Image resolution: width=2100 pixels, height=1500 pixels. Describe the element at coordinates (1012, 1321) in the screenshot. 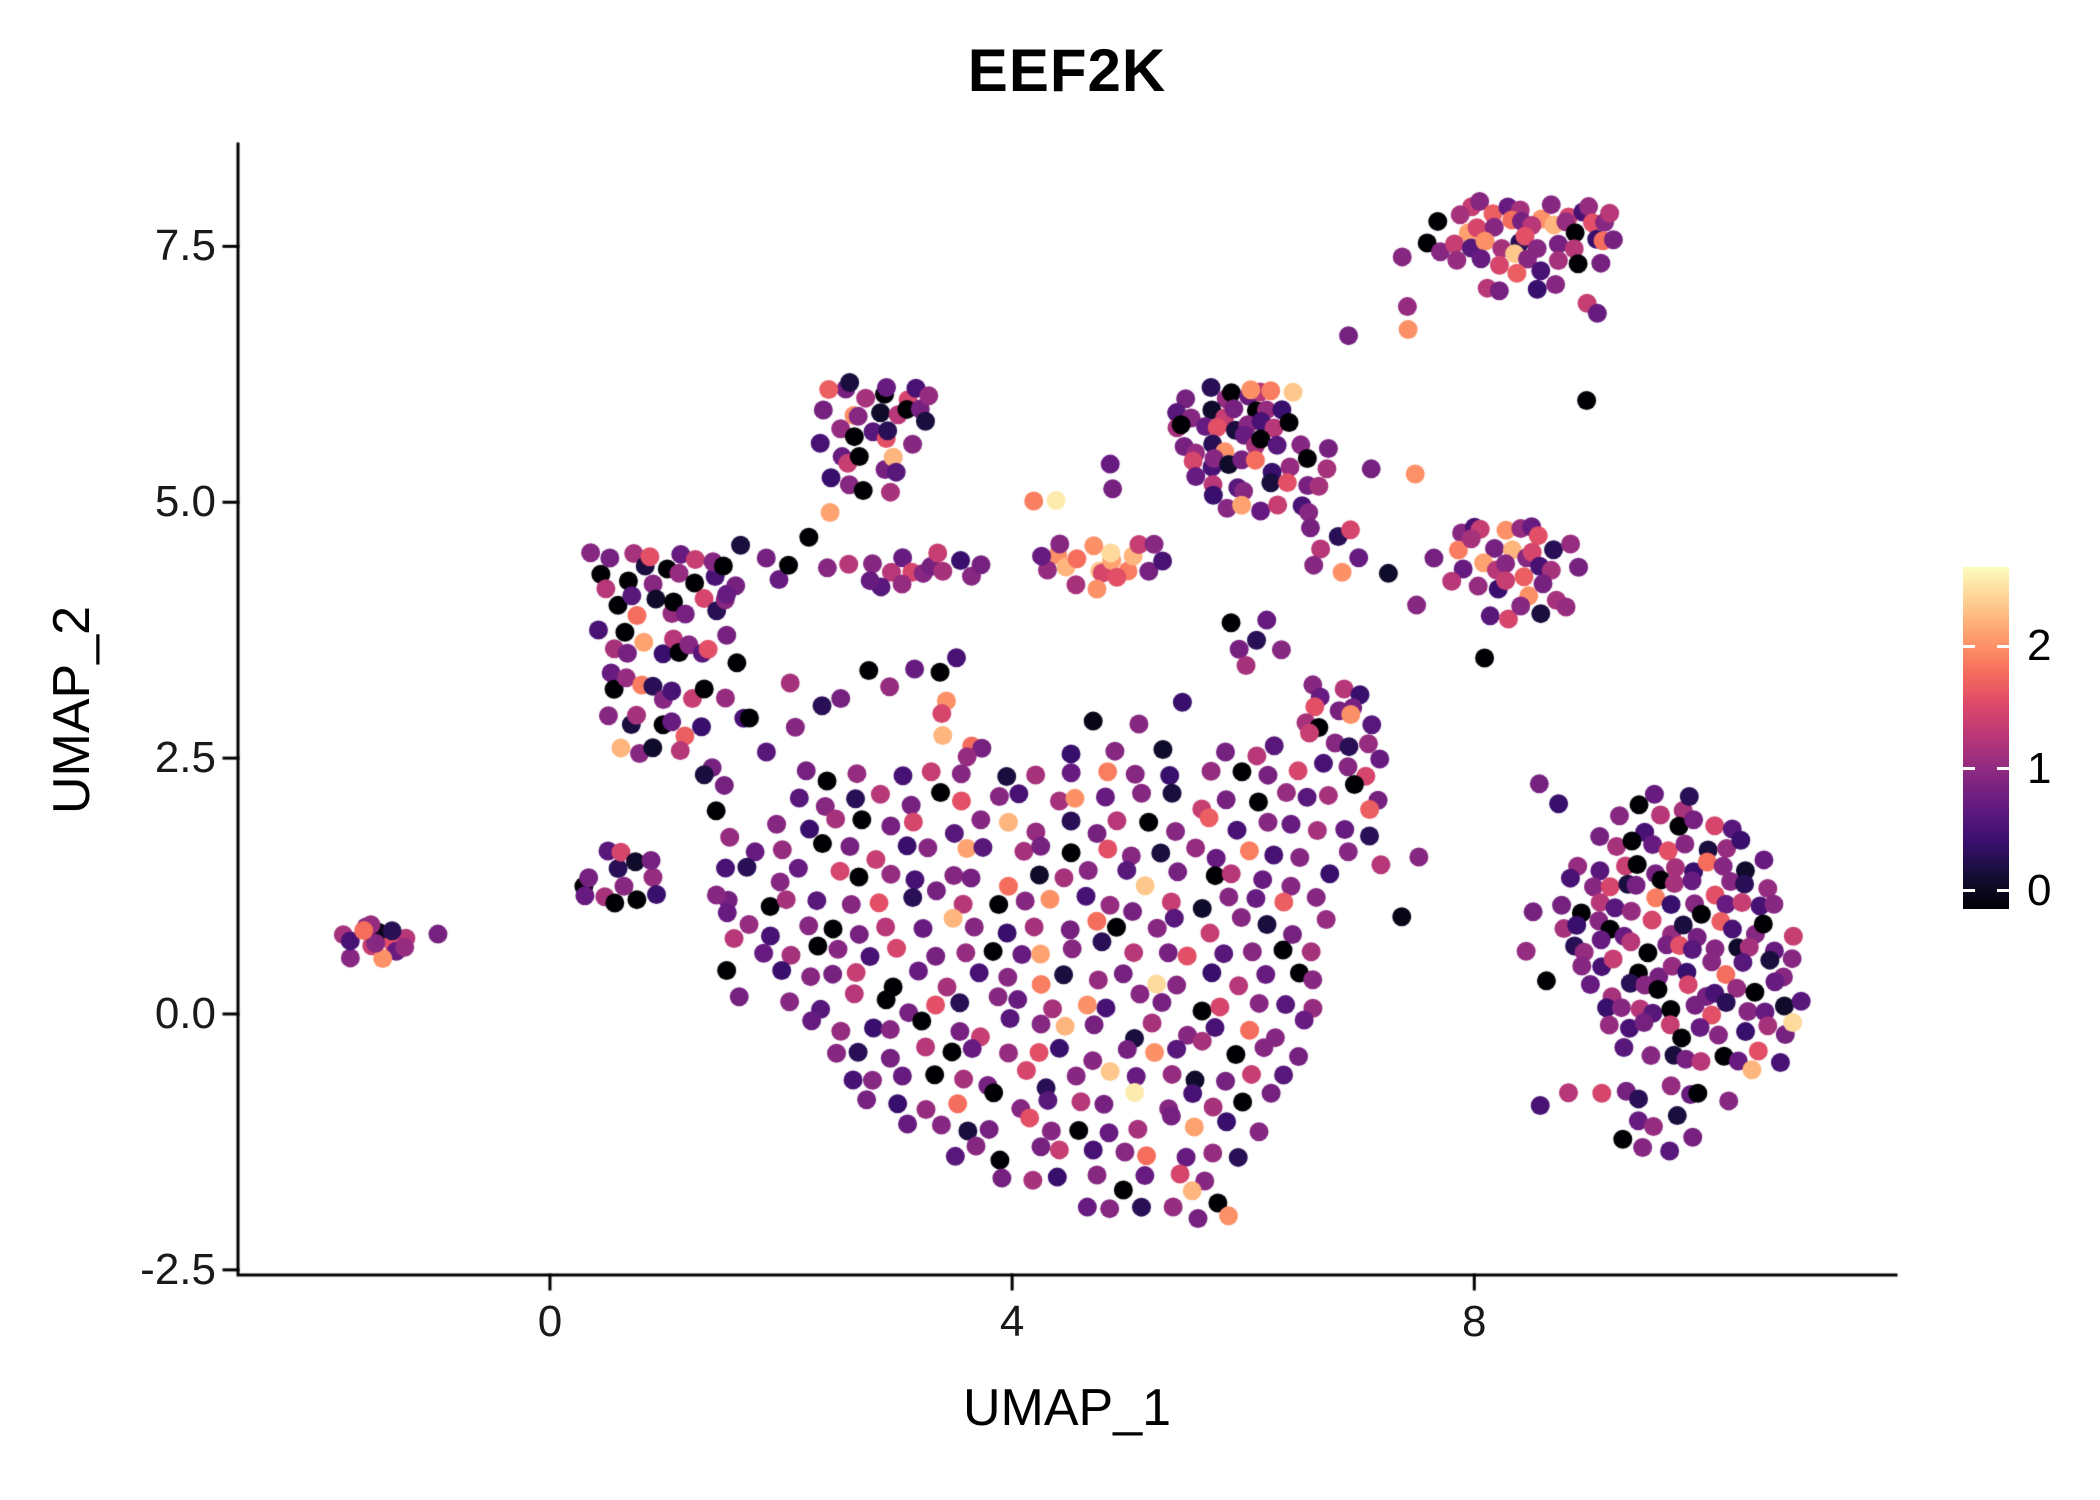

I see `x-tick-label: 4` at that location.